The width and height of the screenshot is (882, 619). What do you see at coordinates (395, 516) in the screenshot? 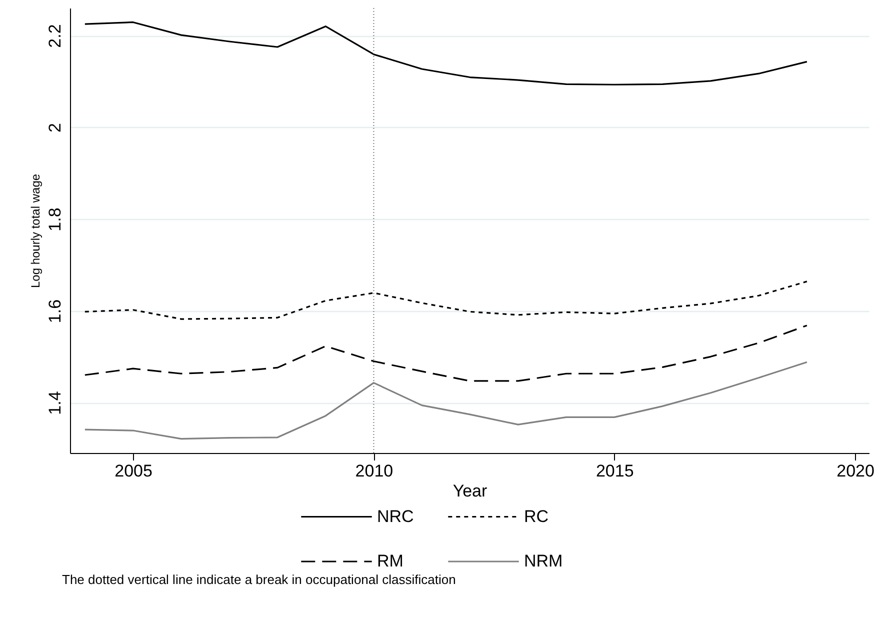
I see `legend-label: NRC` at bounding box center [395, 516].